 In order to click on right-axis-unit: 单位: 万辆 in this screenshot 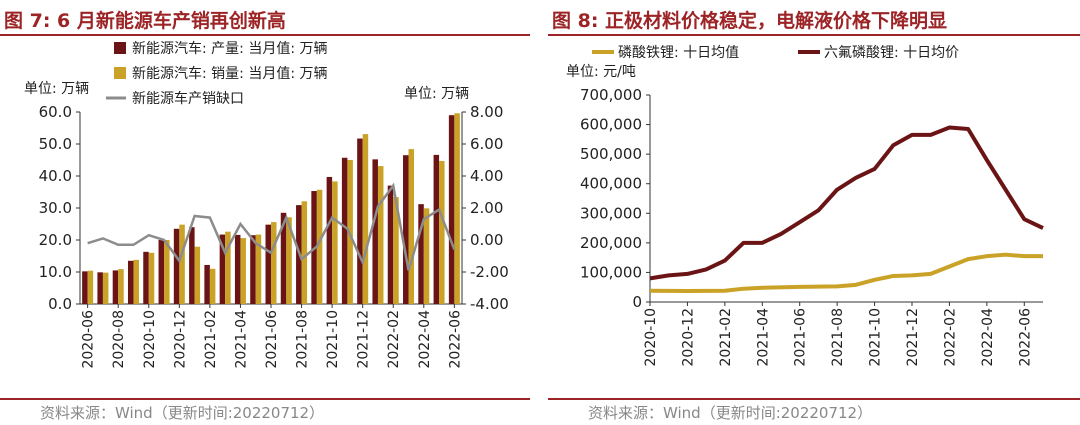, I will do `click(436, 94)`.